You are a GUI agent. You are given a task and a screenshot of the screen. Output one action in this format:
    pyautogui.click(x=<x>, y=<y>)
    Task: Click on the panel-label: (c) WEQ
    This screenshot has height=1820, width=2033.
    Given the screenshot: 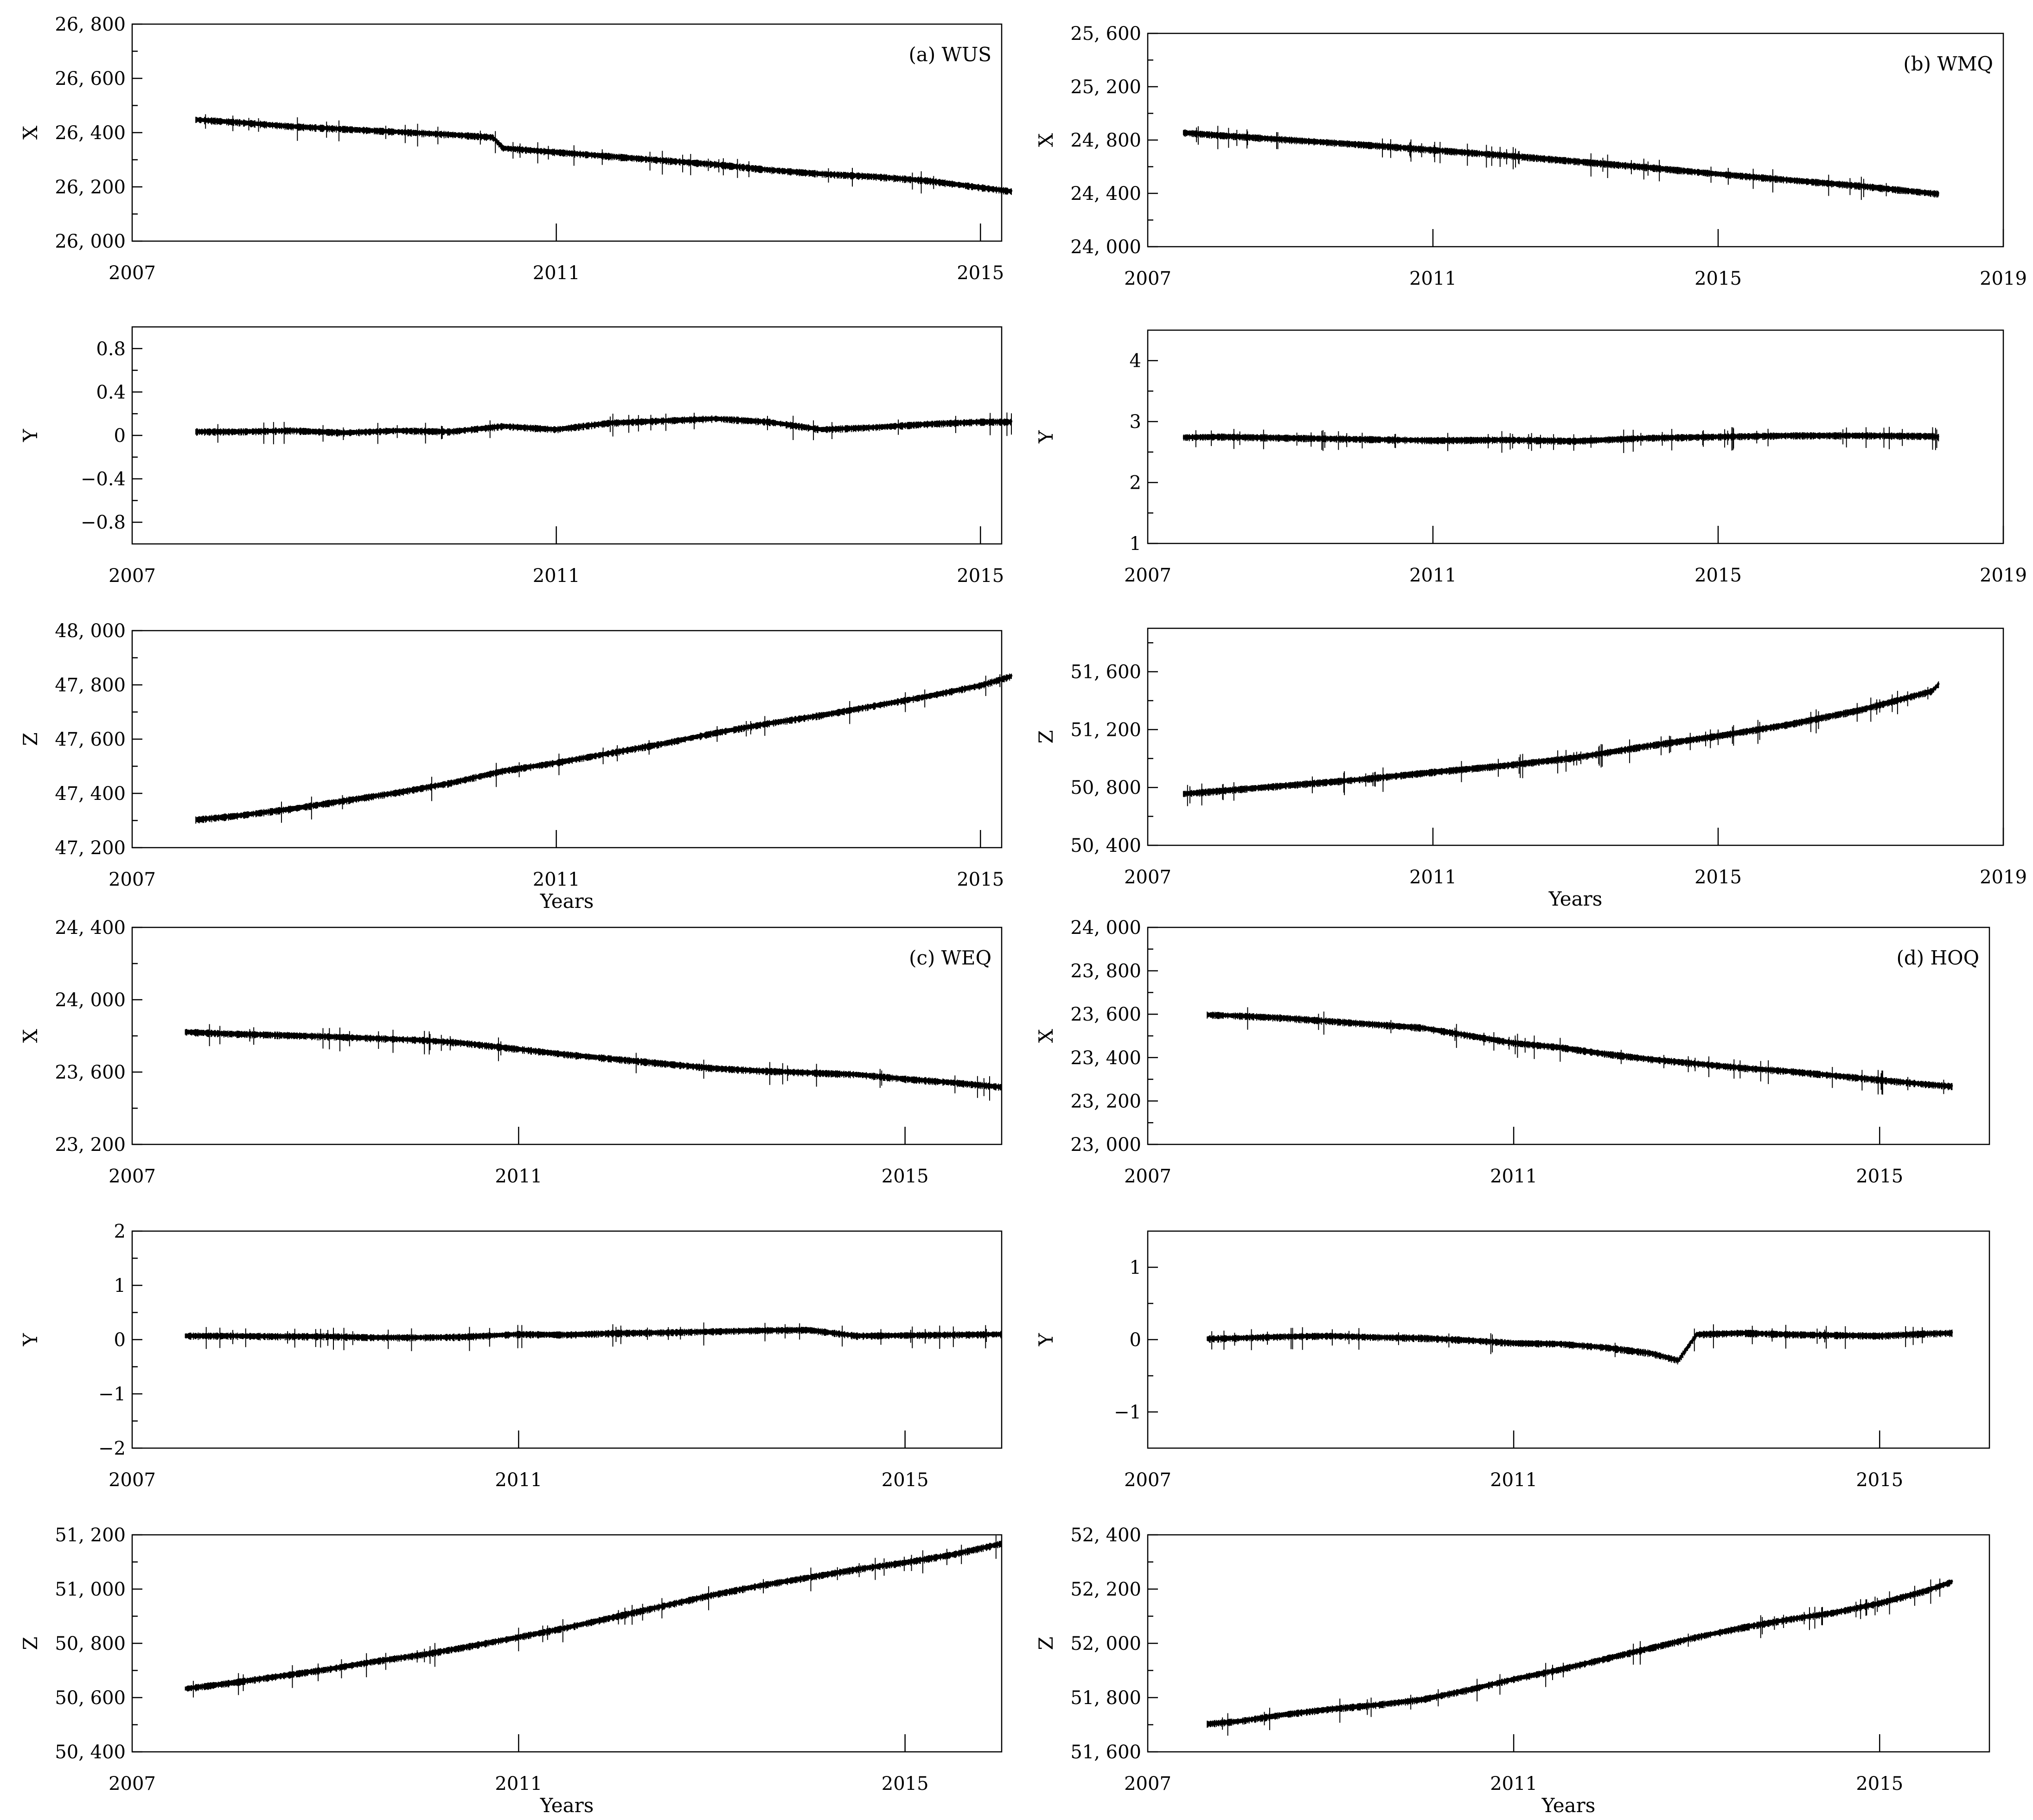 What is the action you would take?
    pyautogui.click(x=950, y=957)
    